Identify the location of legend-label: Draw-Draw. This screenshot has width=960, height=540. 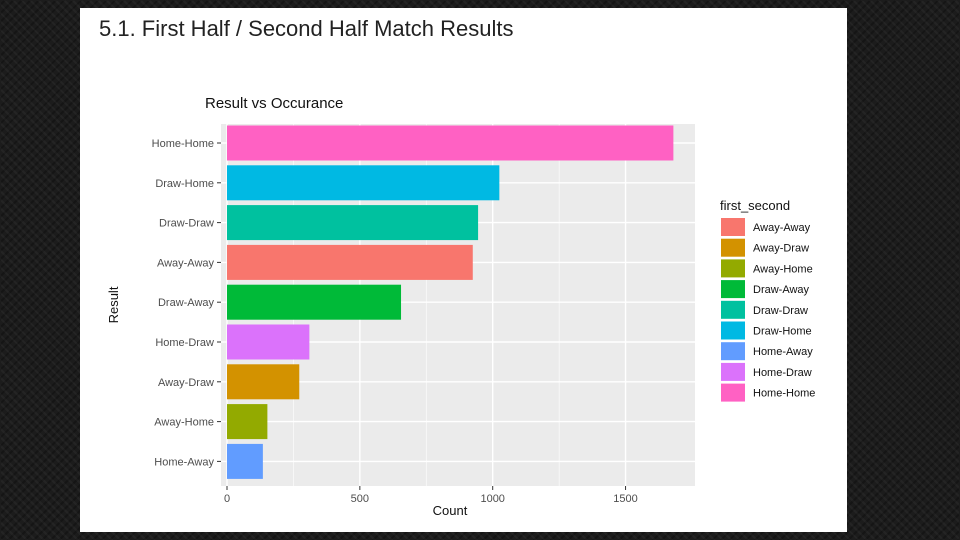
(780, 311).